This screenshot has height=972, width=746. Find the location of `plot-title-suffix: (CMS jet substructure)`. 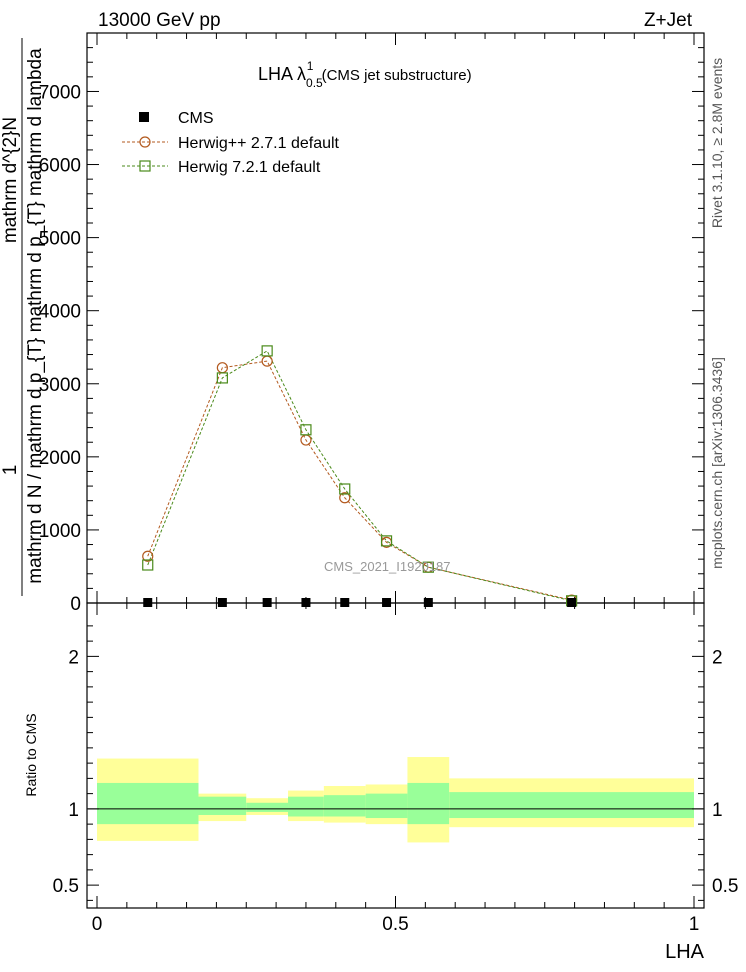

plot-title-suffix: (CMS jet substructure) is located at coordinates (394, 75).